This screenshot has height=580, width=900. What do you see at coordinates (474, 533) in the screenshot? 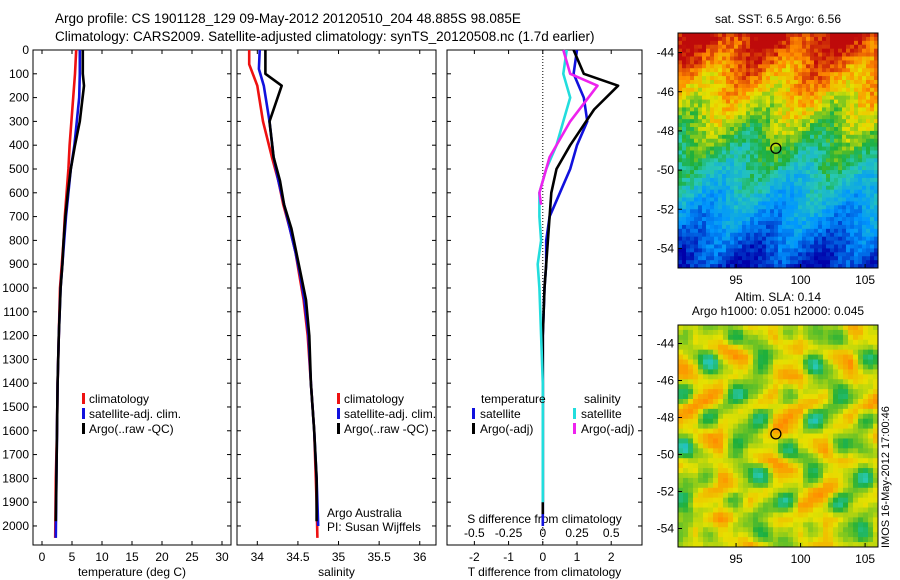
I see `s-tick-label: -0.5` at bounding box center [474, 533].